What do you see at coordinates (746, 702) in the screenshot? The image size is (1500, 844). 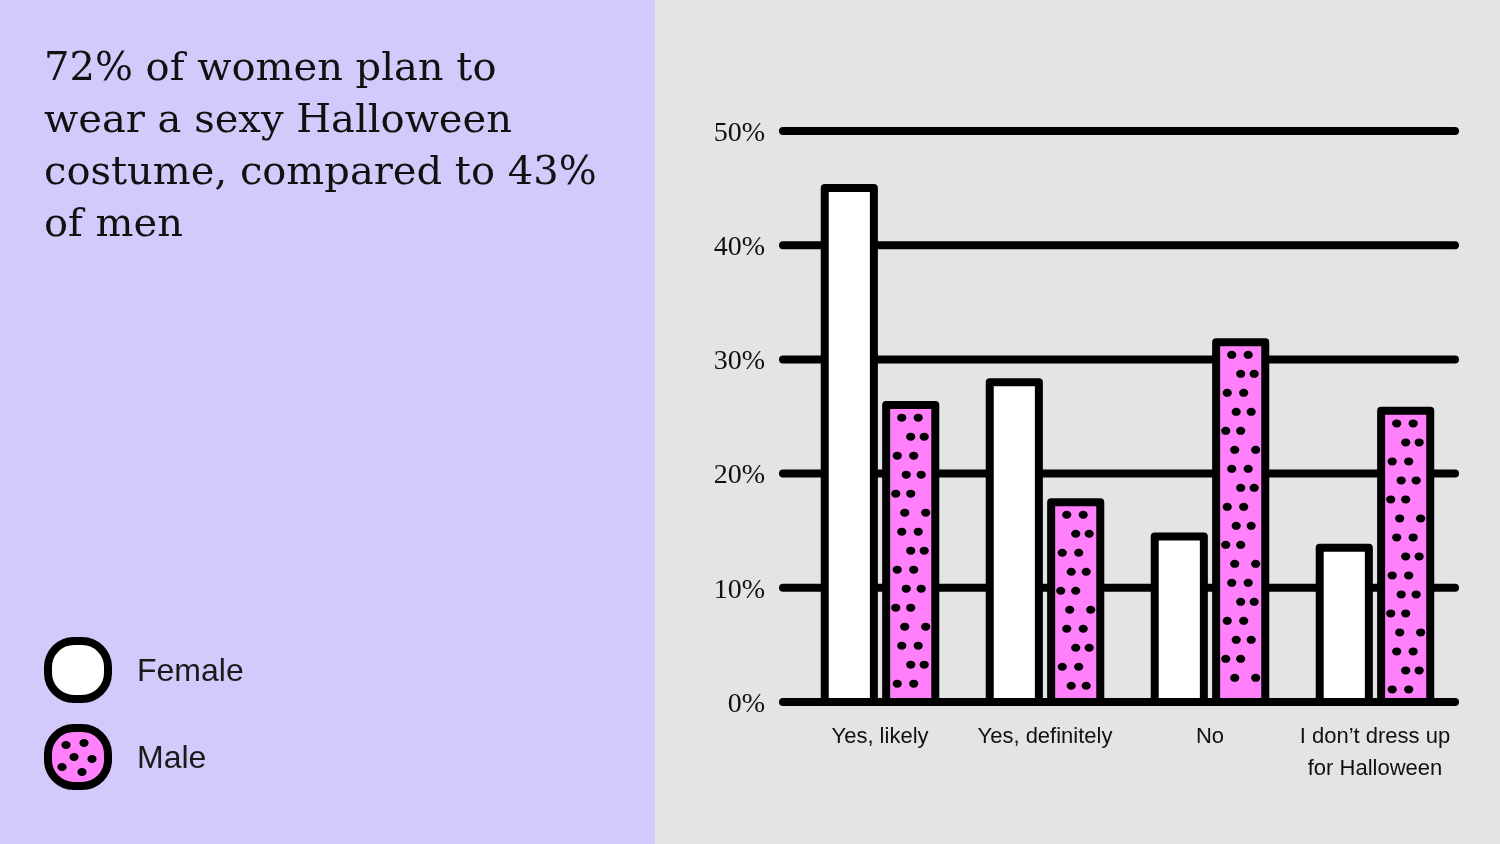 I see `y-tick-label: 0%` at bounding box center [746, 702].